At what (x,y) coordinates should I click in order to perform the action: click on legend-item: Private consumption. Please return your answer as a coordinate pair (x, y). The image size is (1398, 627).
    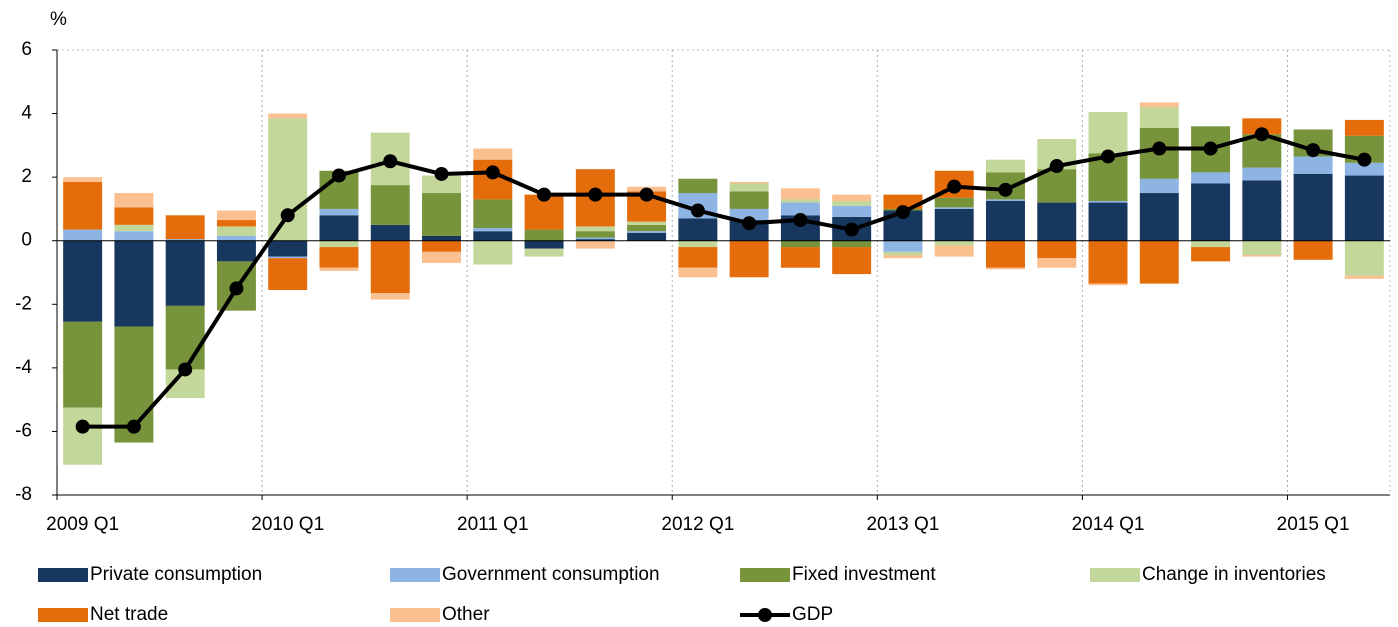
    Looking at the image, I should click on (150, 574).